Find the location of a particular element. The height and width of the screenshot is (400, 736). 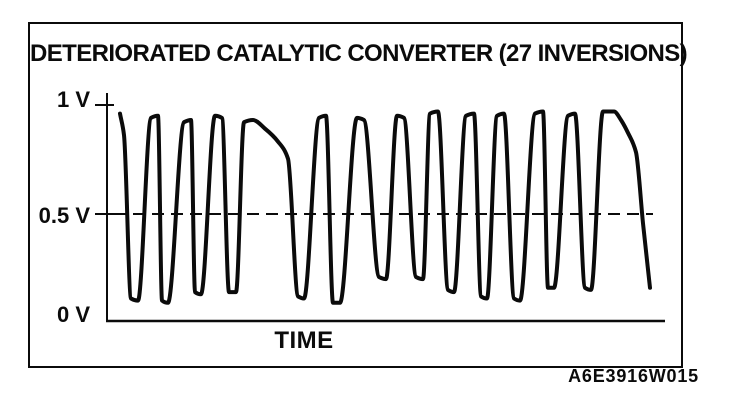

y-tick-label-0v: 0 V is located at coordinates (73, 314).